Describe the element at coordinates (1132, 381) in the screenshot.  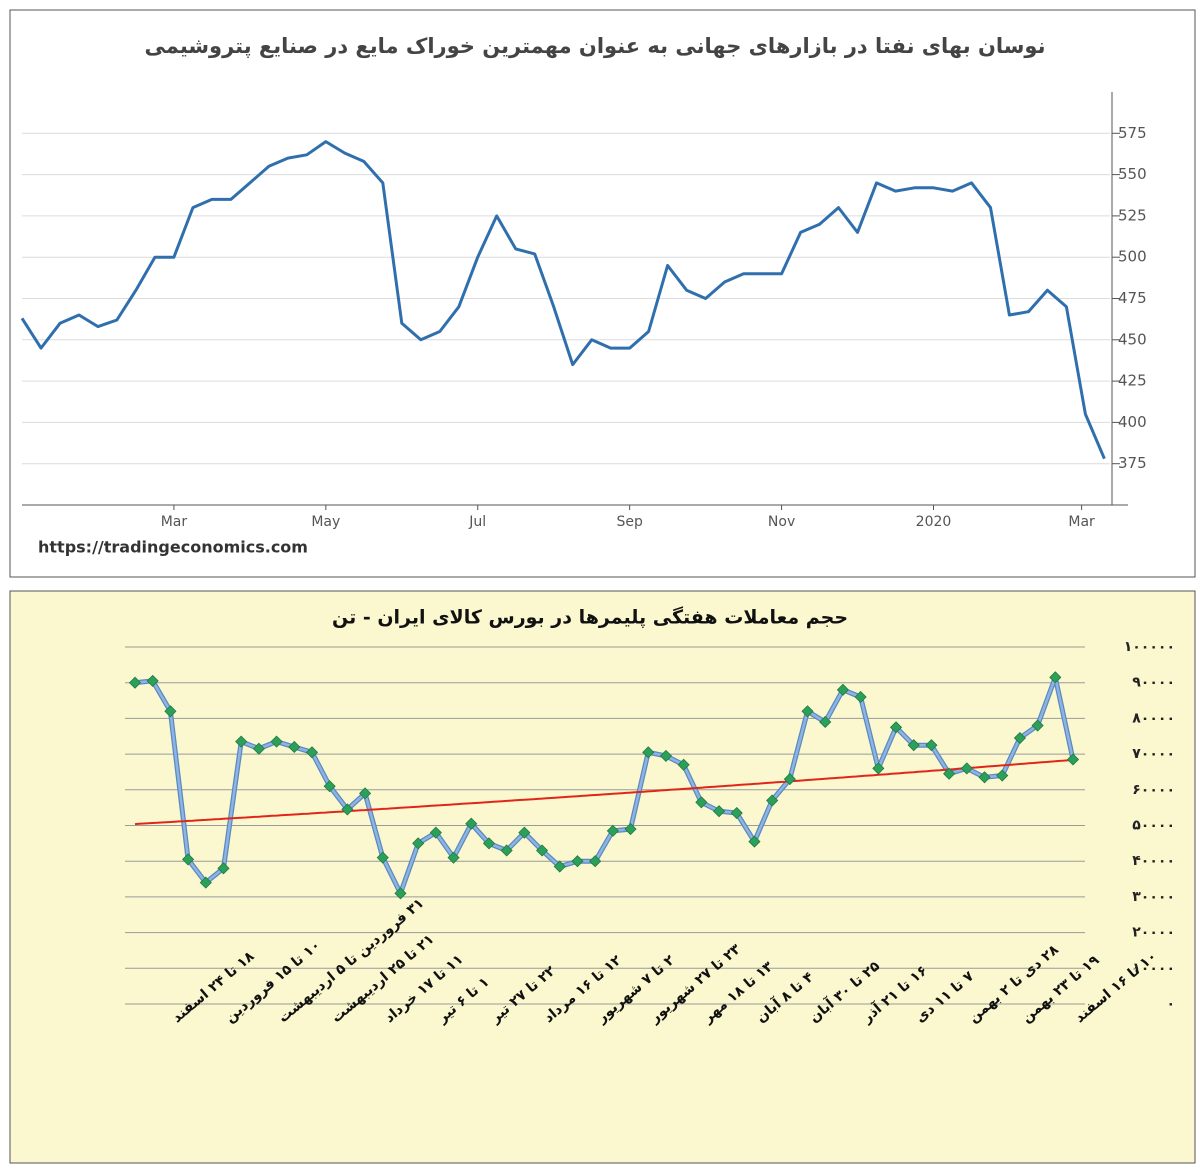
I see `y-tick-label: 425` at that location.